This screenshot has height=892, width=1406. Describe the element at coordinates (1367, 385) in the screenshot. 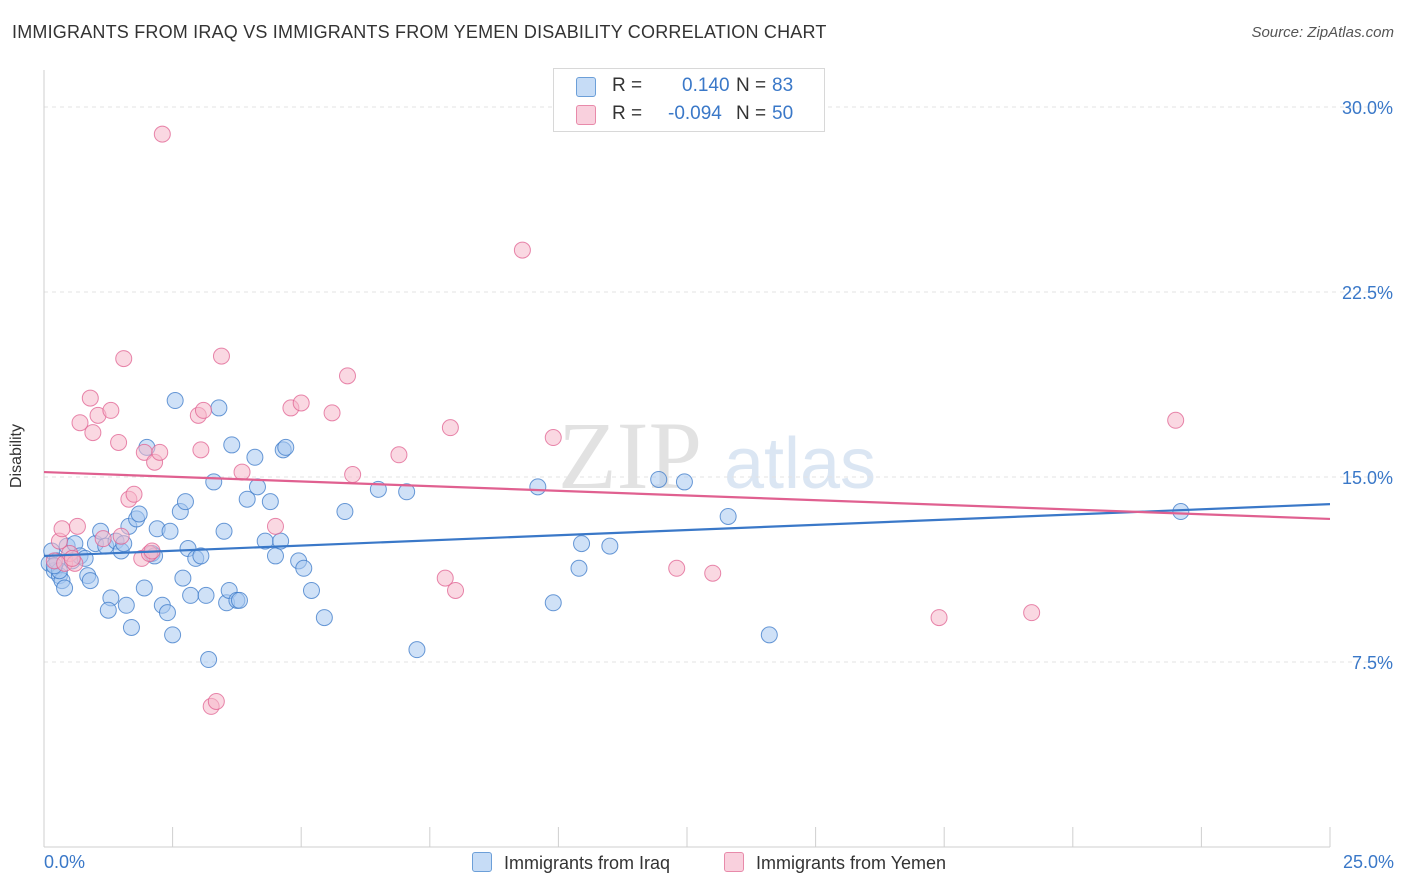

I see `y-tick-labels: 7.5% 15.0% 22.5% 30.0%` at that location.